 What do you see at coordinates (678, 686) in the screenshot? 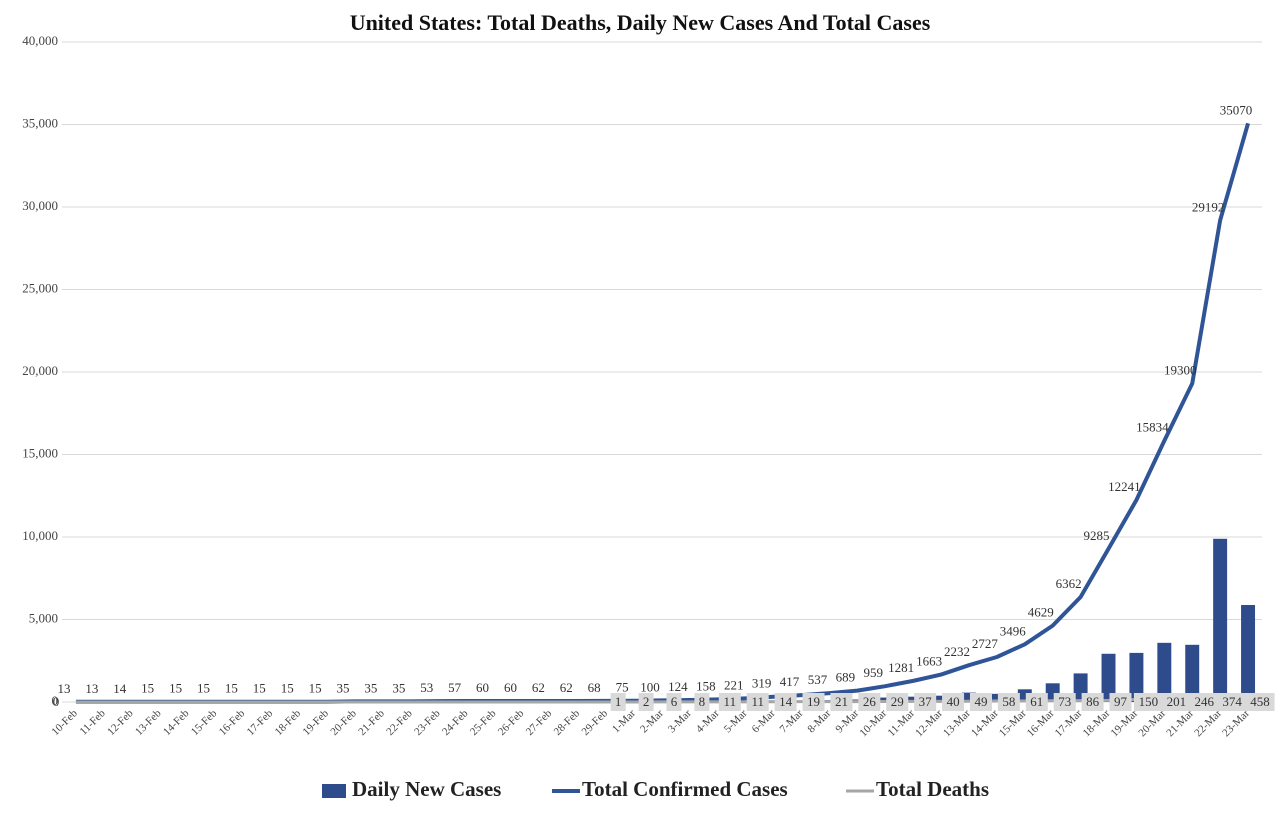
I see `data-label: 124` at bounding box center [678, 686].